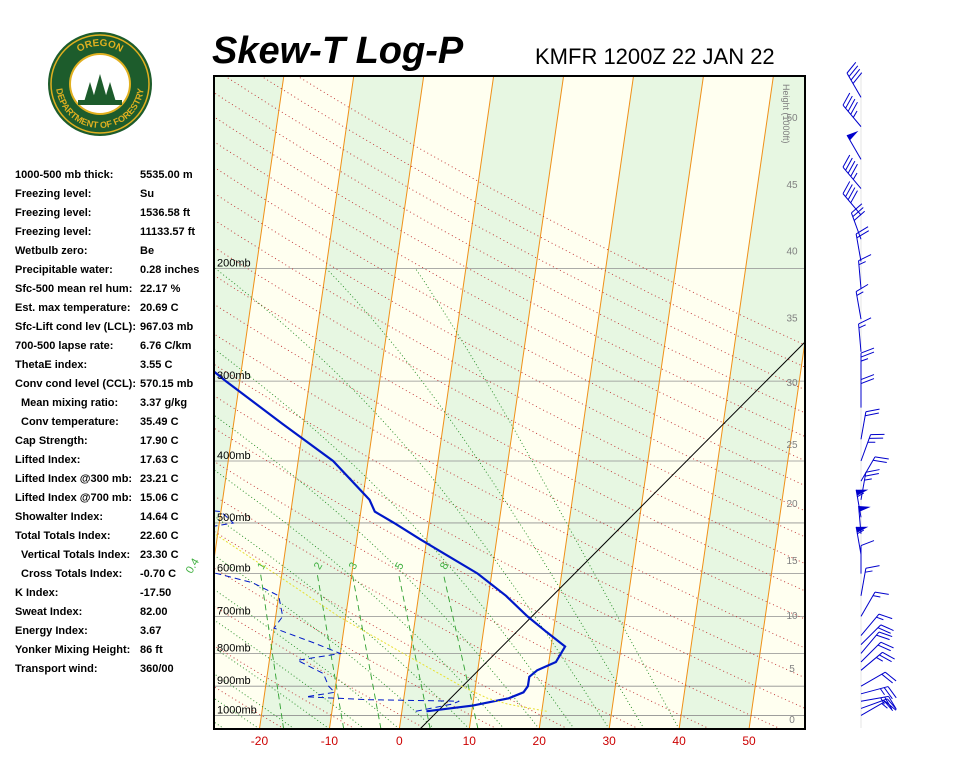 The width and height of the screenshot is (960, 768). What do you see at coordinates (234, 648) in the screenshot?
I see `pressure-label: 800mb` at bounding box center [234, 648].